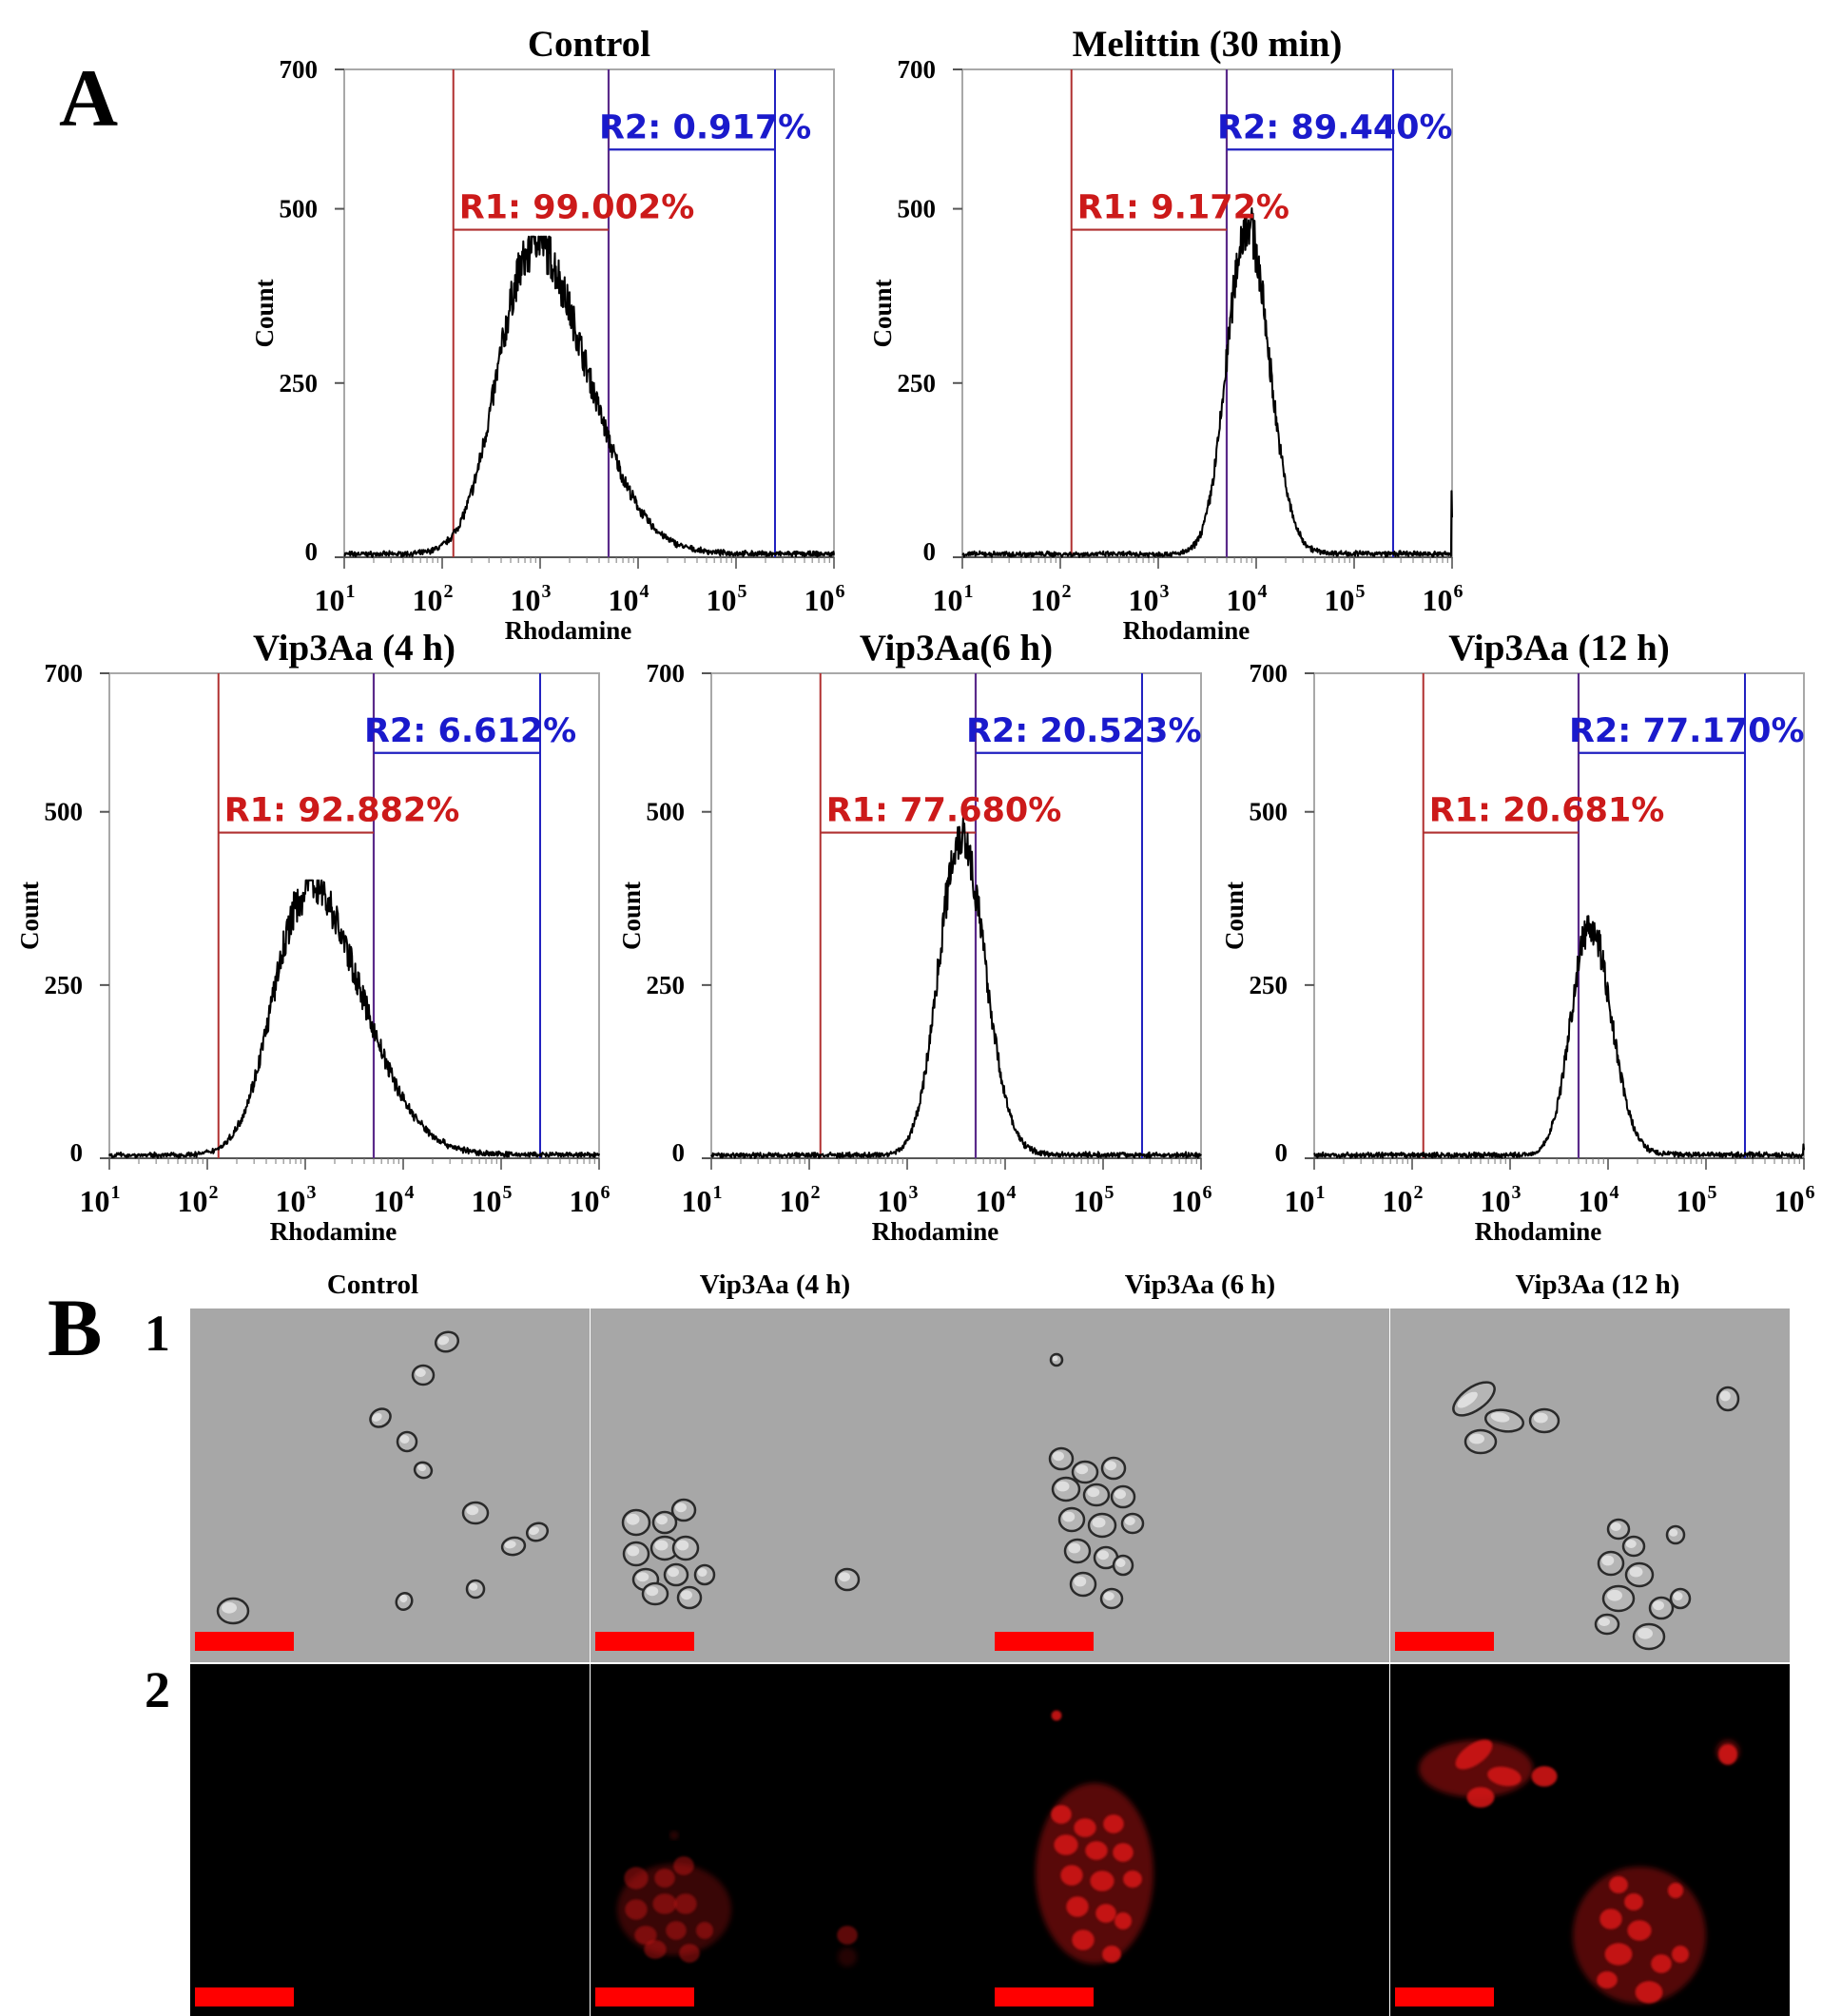 Image resolution: width=1822 pixels, height=2016 pixels. I want to click on chart-title: Control, so click(589, 45).